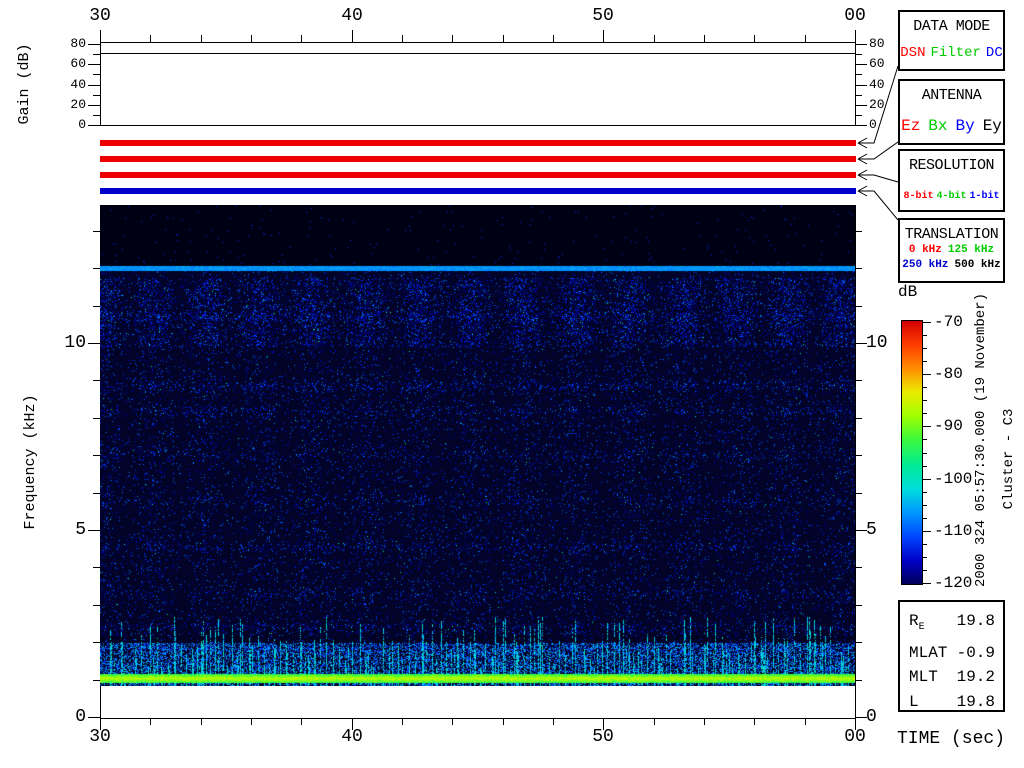  Describe the element at coordinates (951, 196) in the screenshot. I see `legend-item-4-bit: 4-bit` at that location.